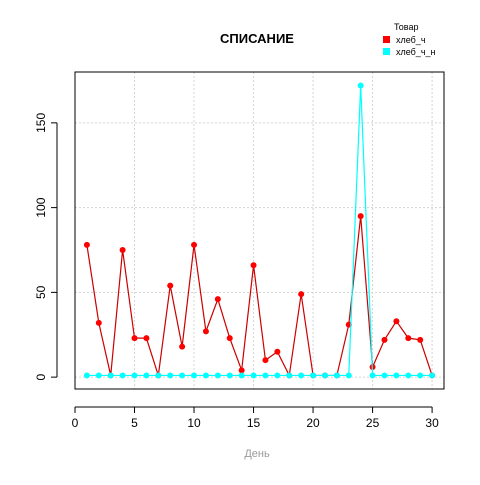 Image resolution: width=480 pixels, height=485 pixels. What do you see at coordinates (41, 207) in the screenshot?
I see `y-tick-label: 100` at bounding box center [41, 207].